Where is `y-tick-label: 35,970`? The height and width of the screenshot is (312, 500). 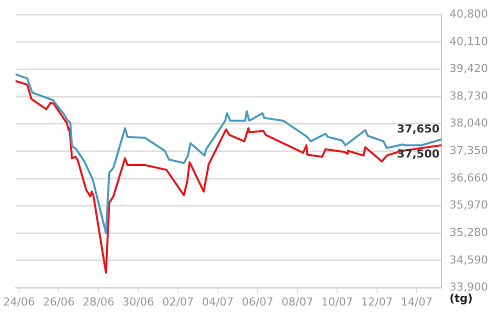 y-tick-label: 35,970 is located at coordinates (469, 205).